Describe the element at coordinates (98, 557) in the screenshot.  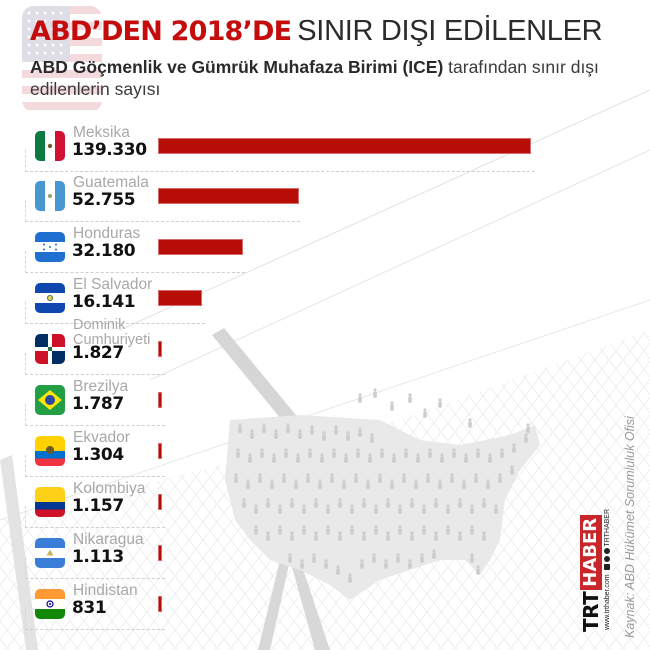
I see `value-label: 1.113` at that location.